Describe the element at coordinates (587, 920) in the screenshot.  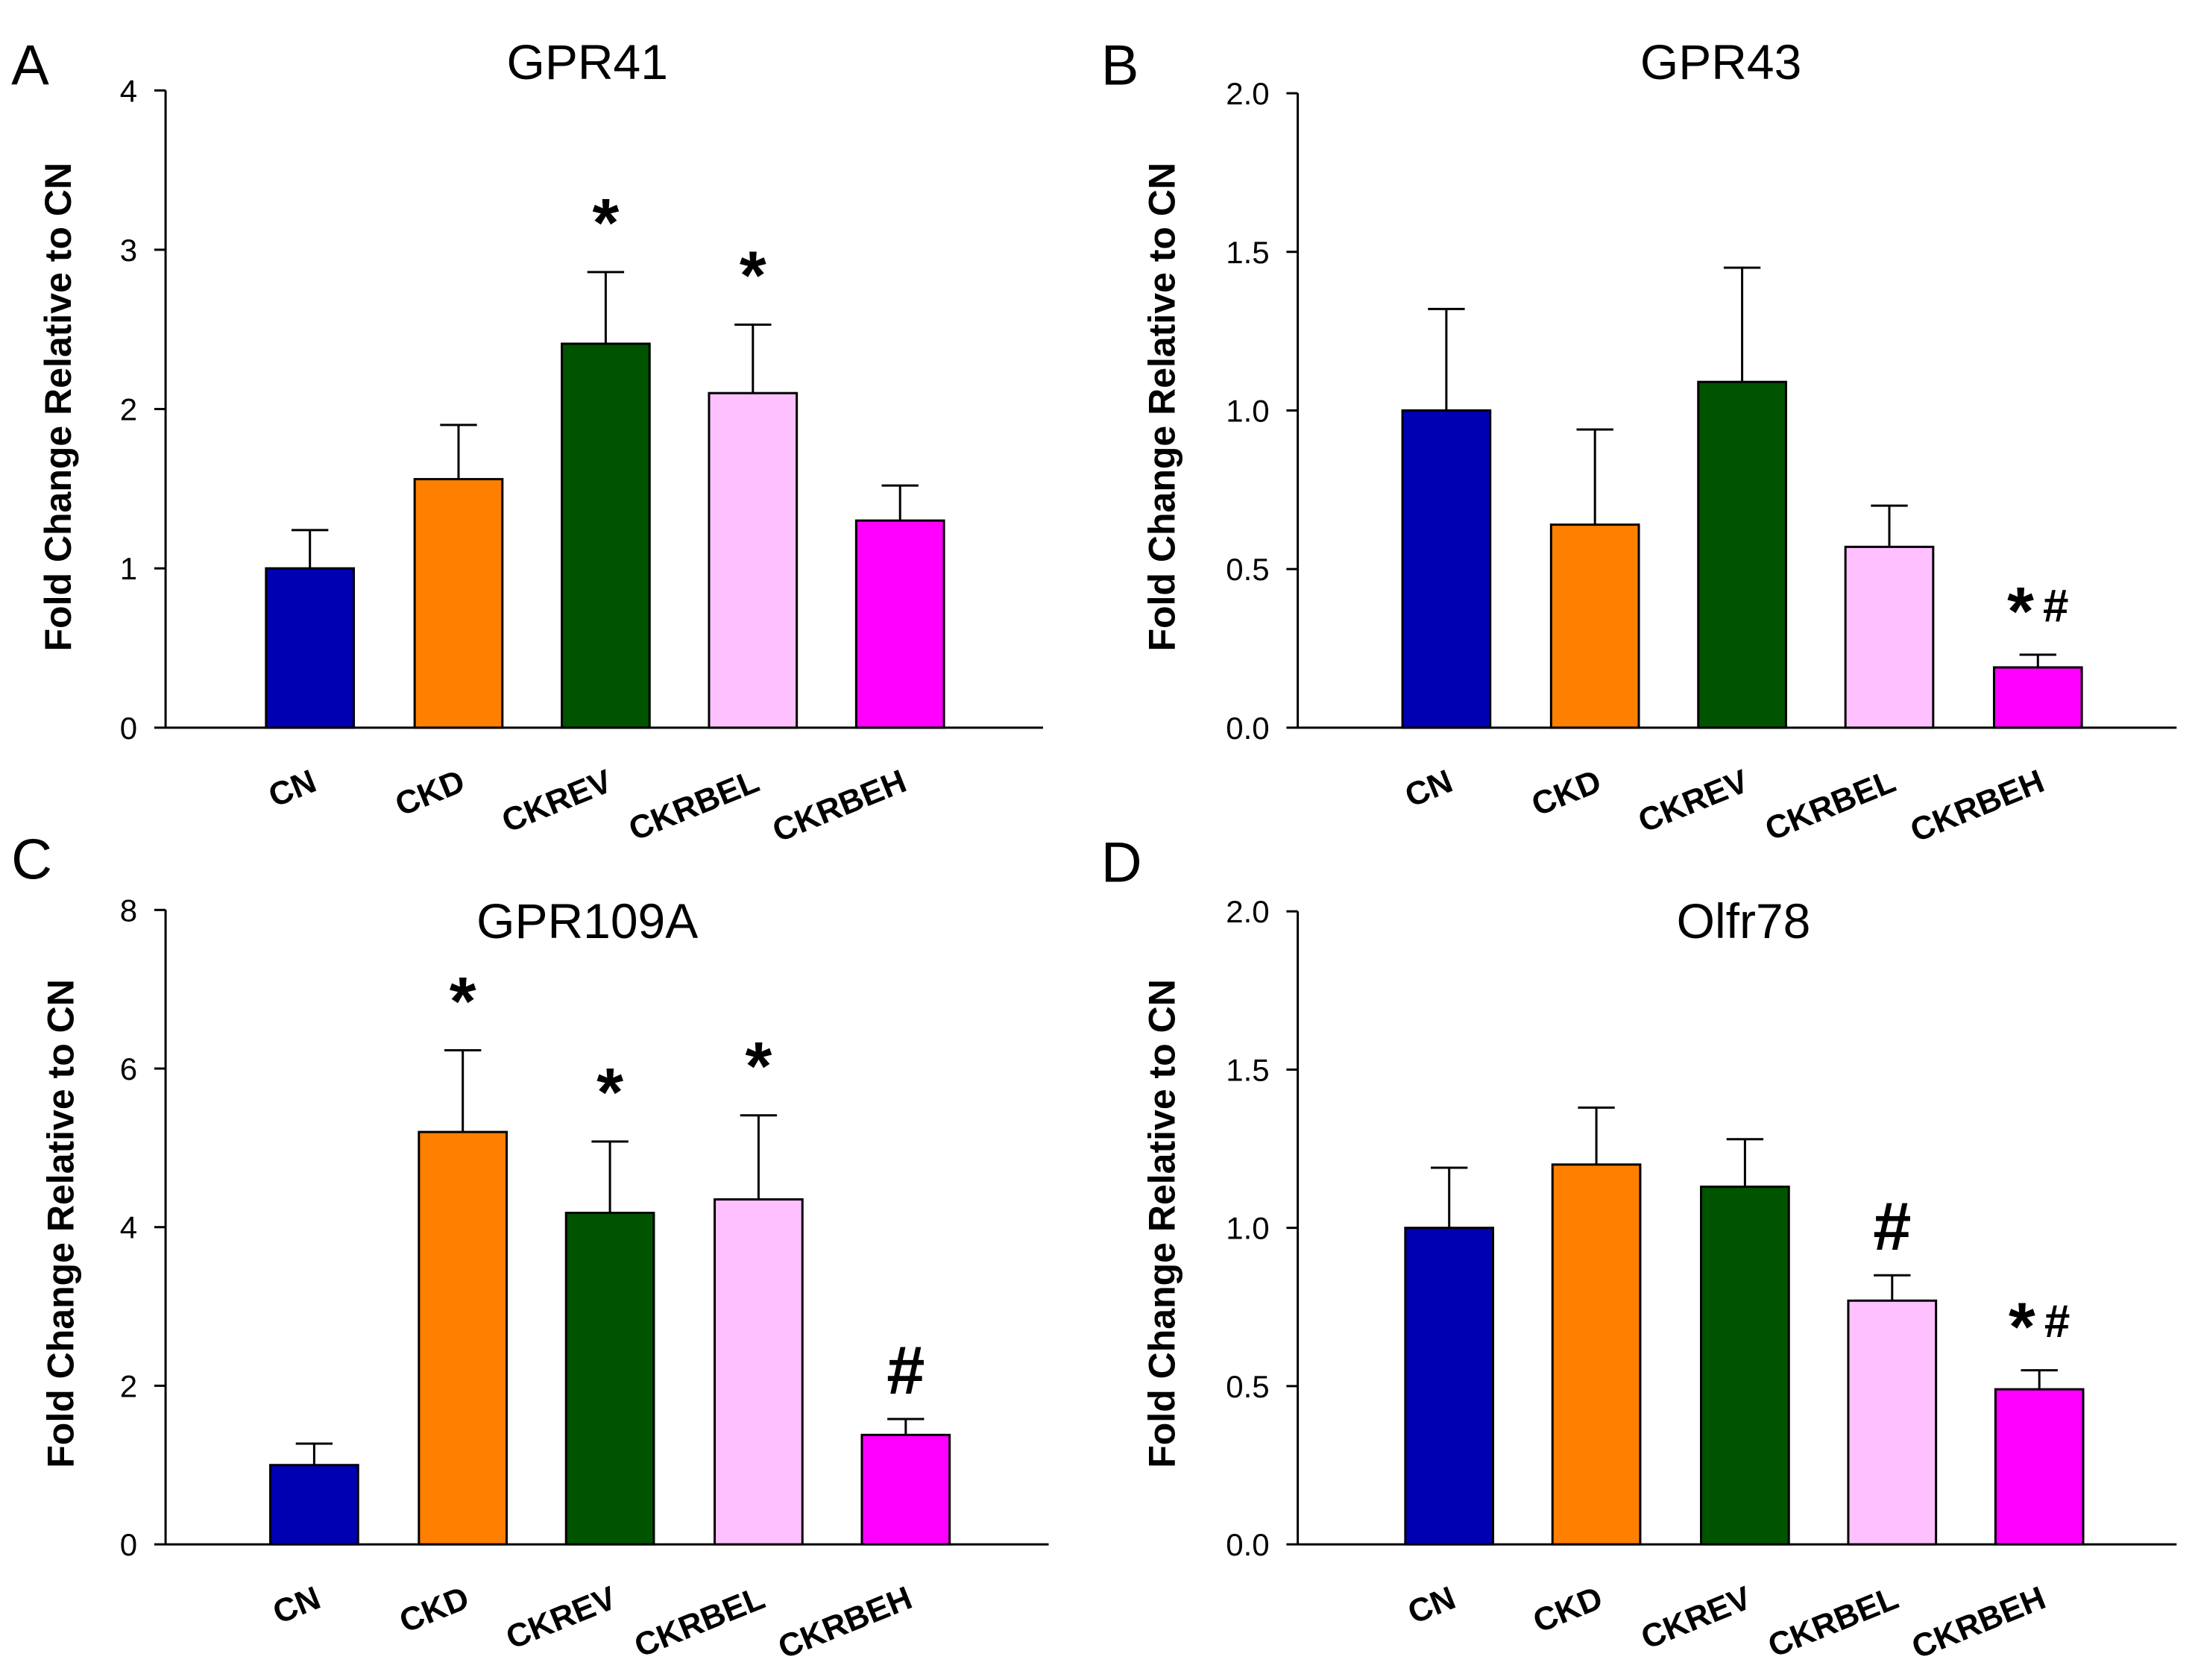
I see `chart-title: GPR109A` at that location.